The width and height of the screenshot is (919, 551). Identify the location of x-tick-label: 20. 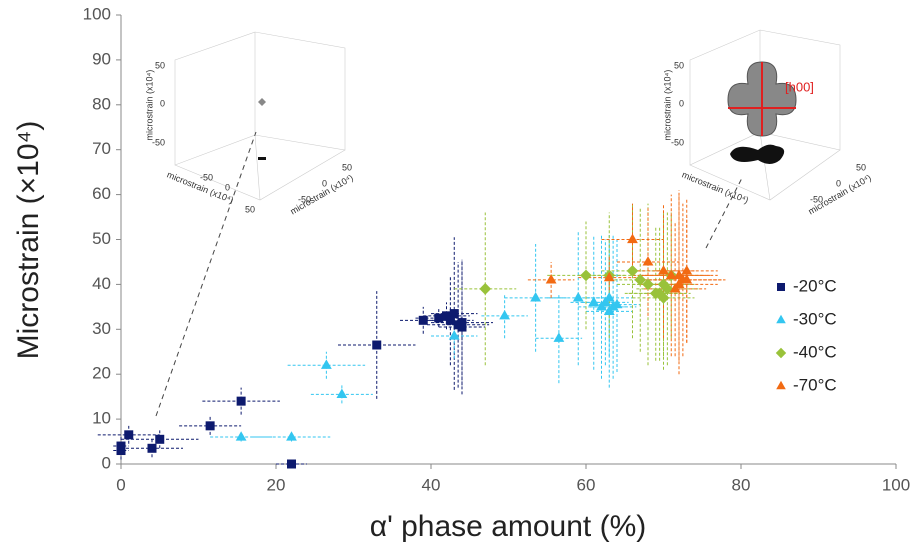
(276, 484).